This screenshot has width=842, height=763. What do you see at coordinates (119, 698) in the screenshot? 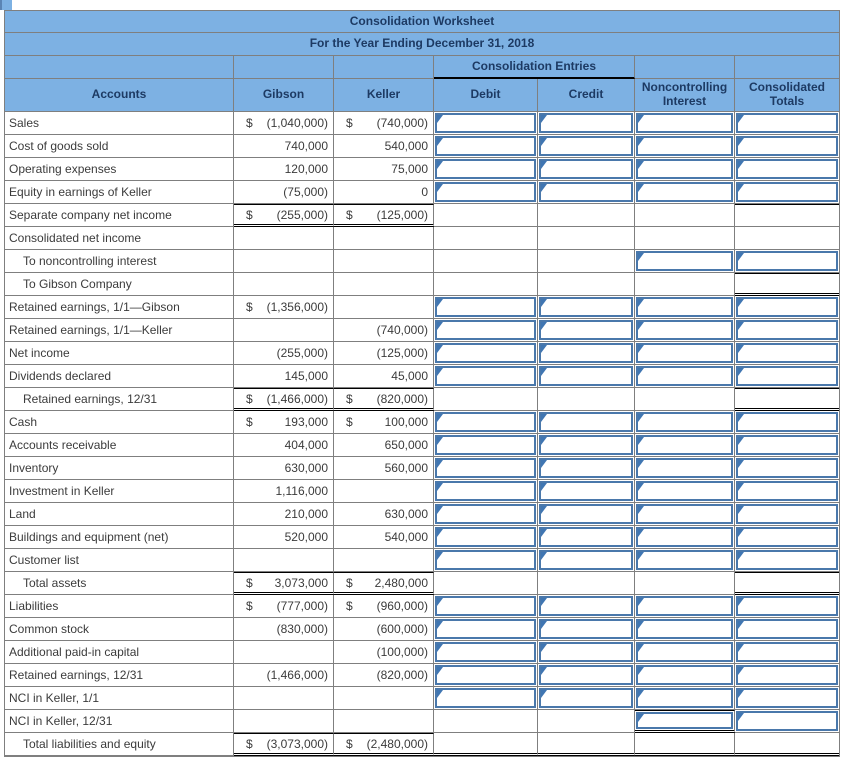
I see `account-label: NCI in Keller, 1/1` at bounding box center [119, 698].